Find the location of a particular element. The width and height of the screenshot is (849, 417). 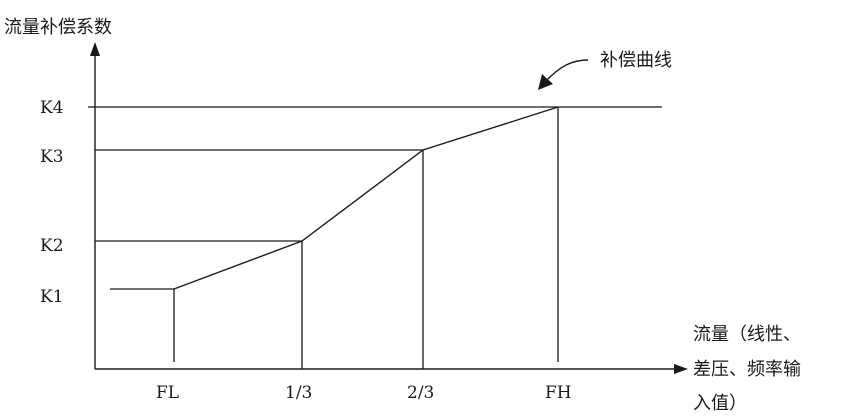

x-axis-label-line-3: 入值） is located at coordinates (720, 402).